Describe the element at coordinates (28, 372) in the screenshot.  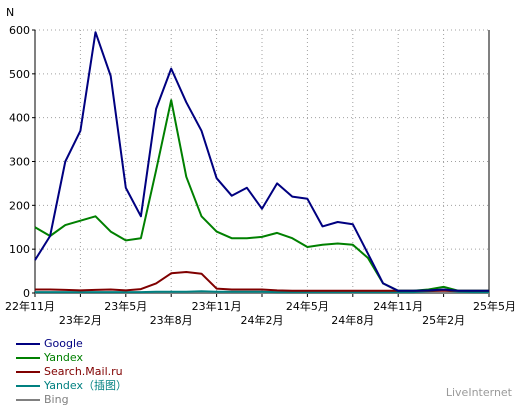
I see `legend-swatch-search-mail-ru` at that location.